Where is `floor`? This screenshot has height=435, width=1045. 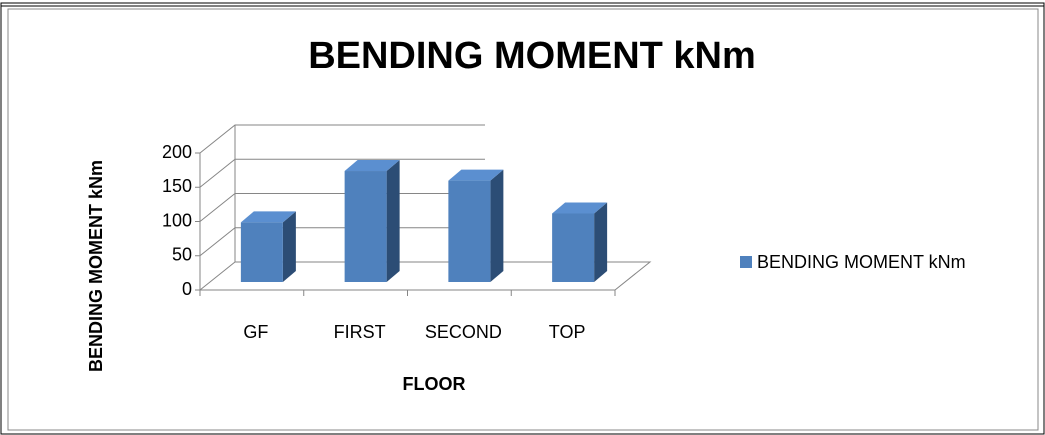 floor is located at coordinates (425, 276).